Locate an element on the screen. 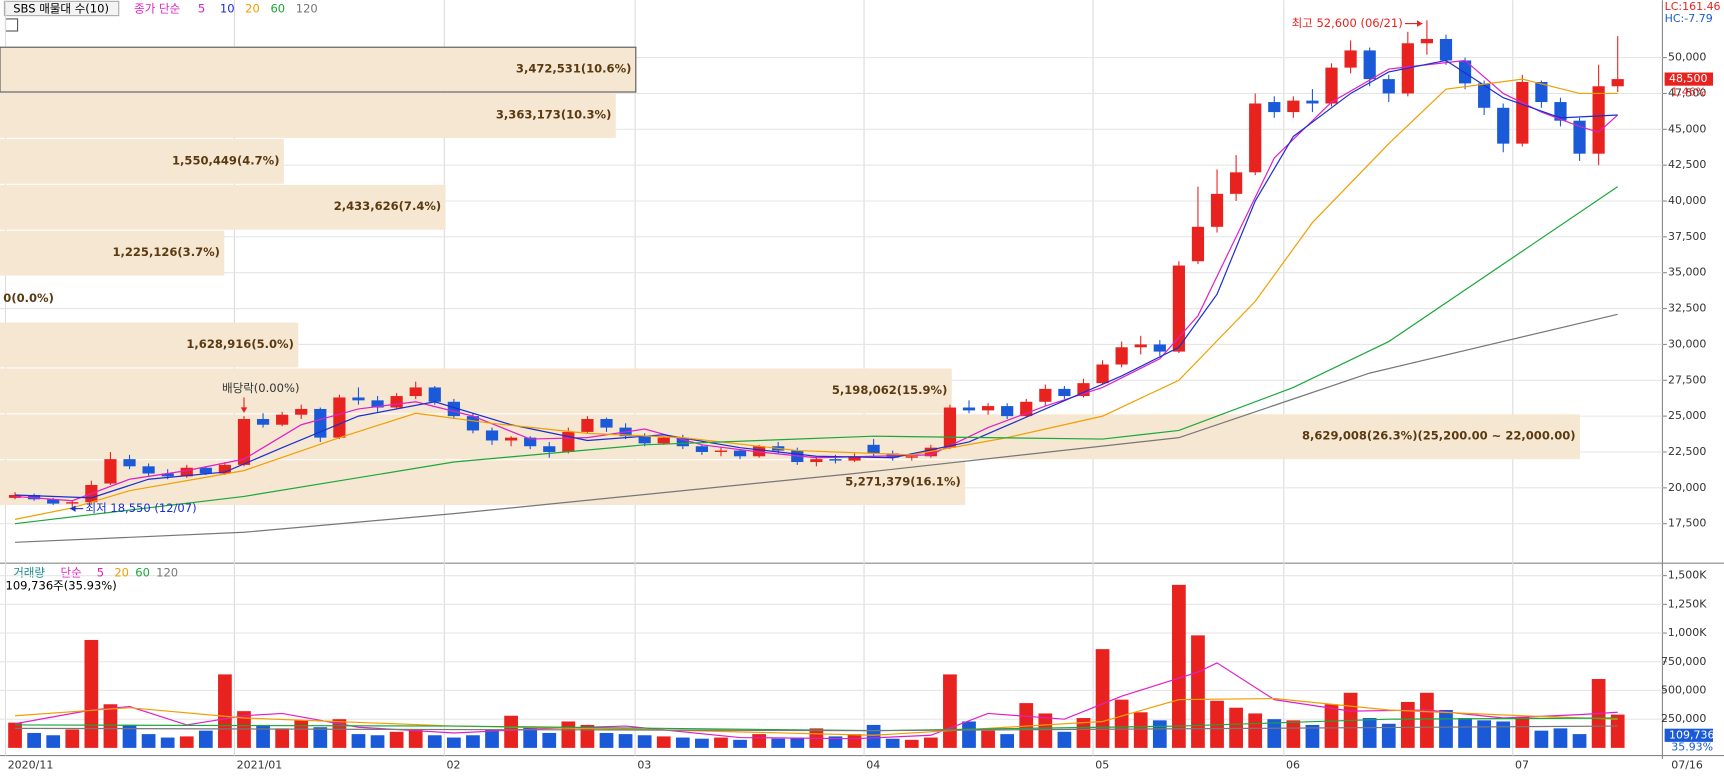 The height and width of the screenshot is (780, 1724). lc-info: LC:161.46 is located at coordinates (1693, 6).